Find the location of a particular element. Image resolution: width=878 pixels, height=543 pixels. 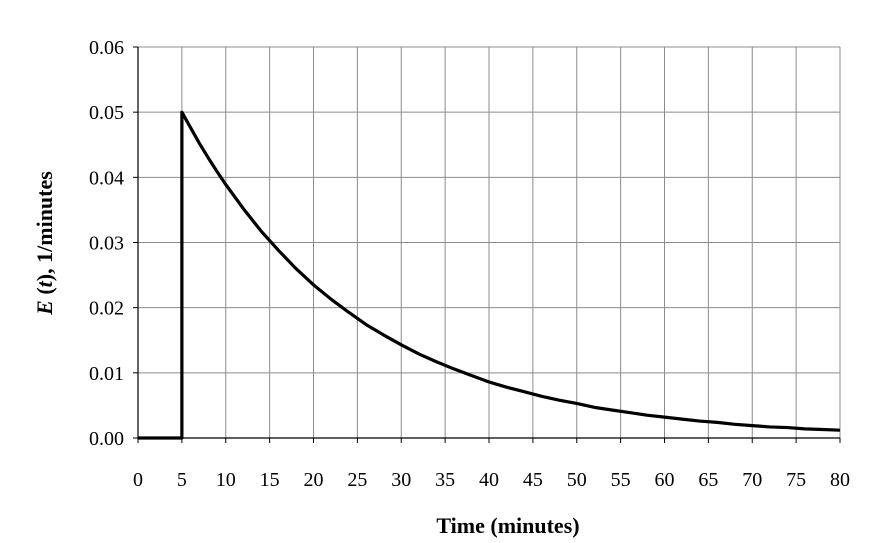

x-tick-label: 15 is located at coordinates (270, 480).